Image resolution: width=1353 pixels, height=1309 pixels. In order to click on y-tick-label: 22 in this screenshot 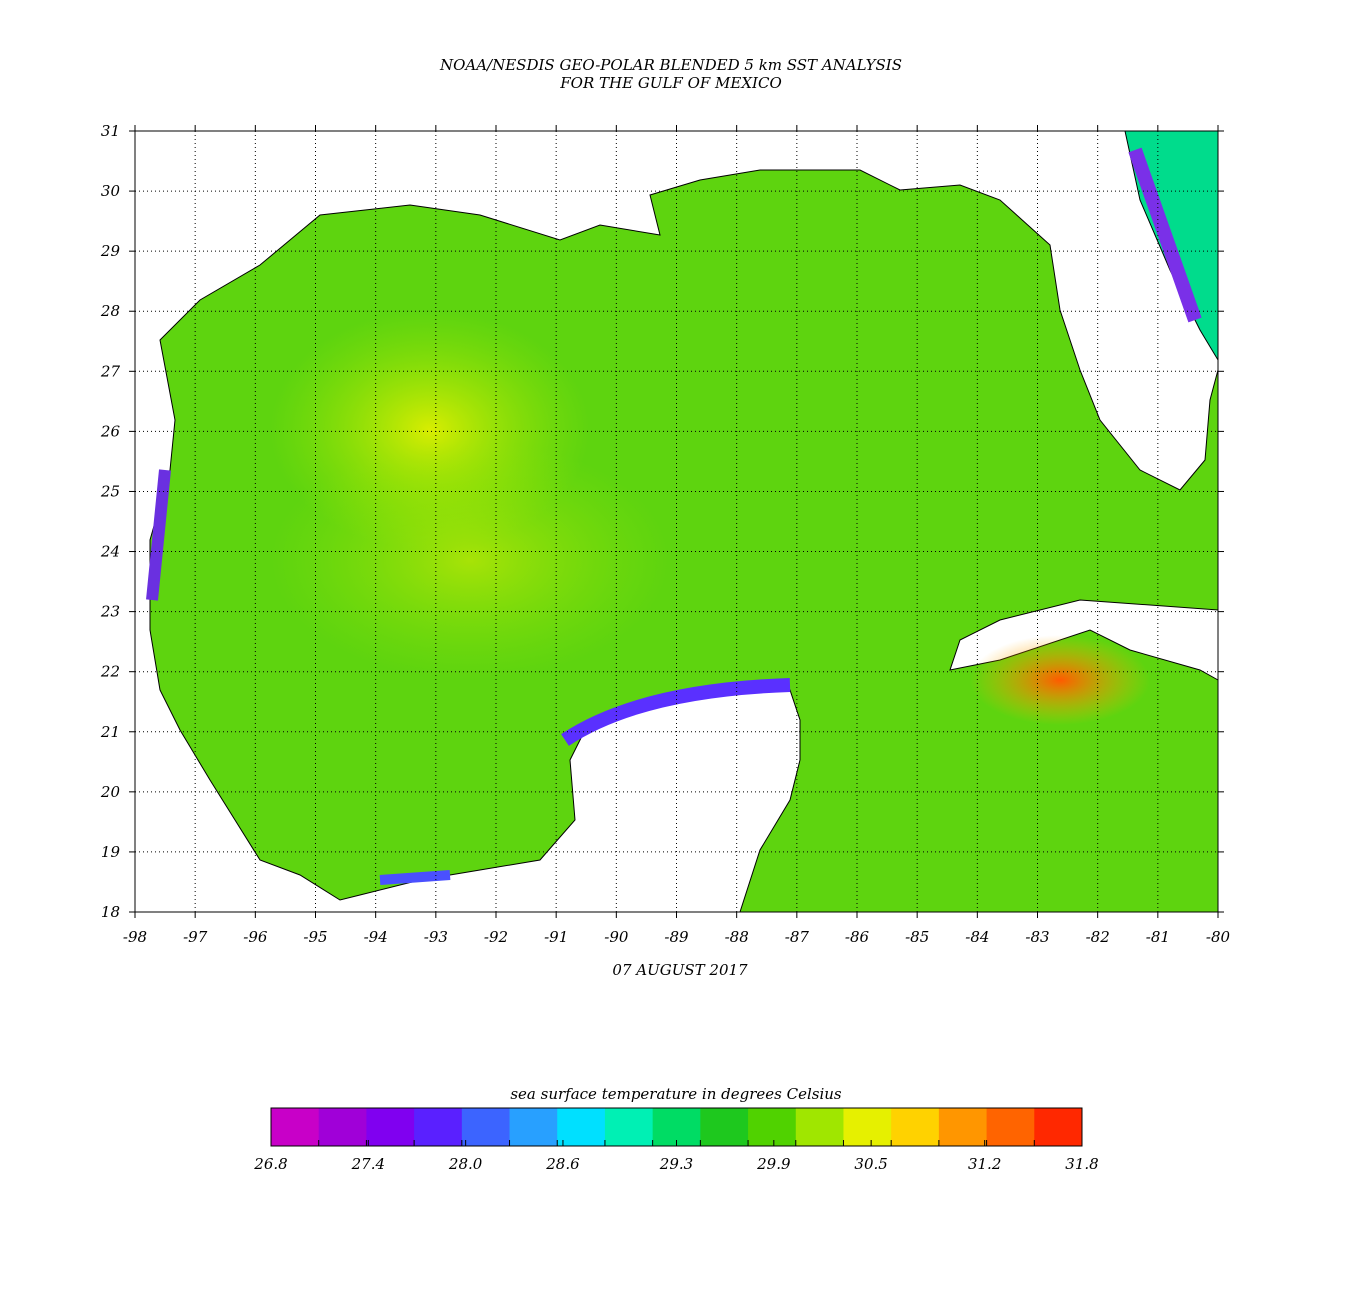, I will do `click(110, 672)`.